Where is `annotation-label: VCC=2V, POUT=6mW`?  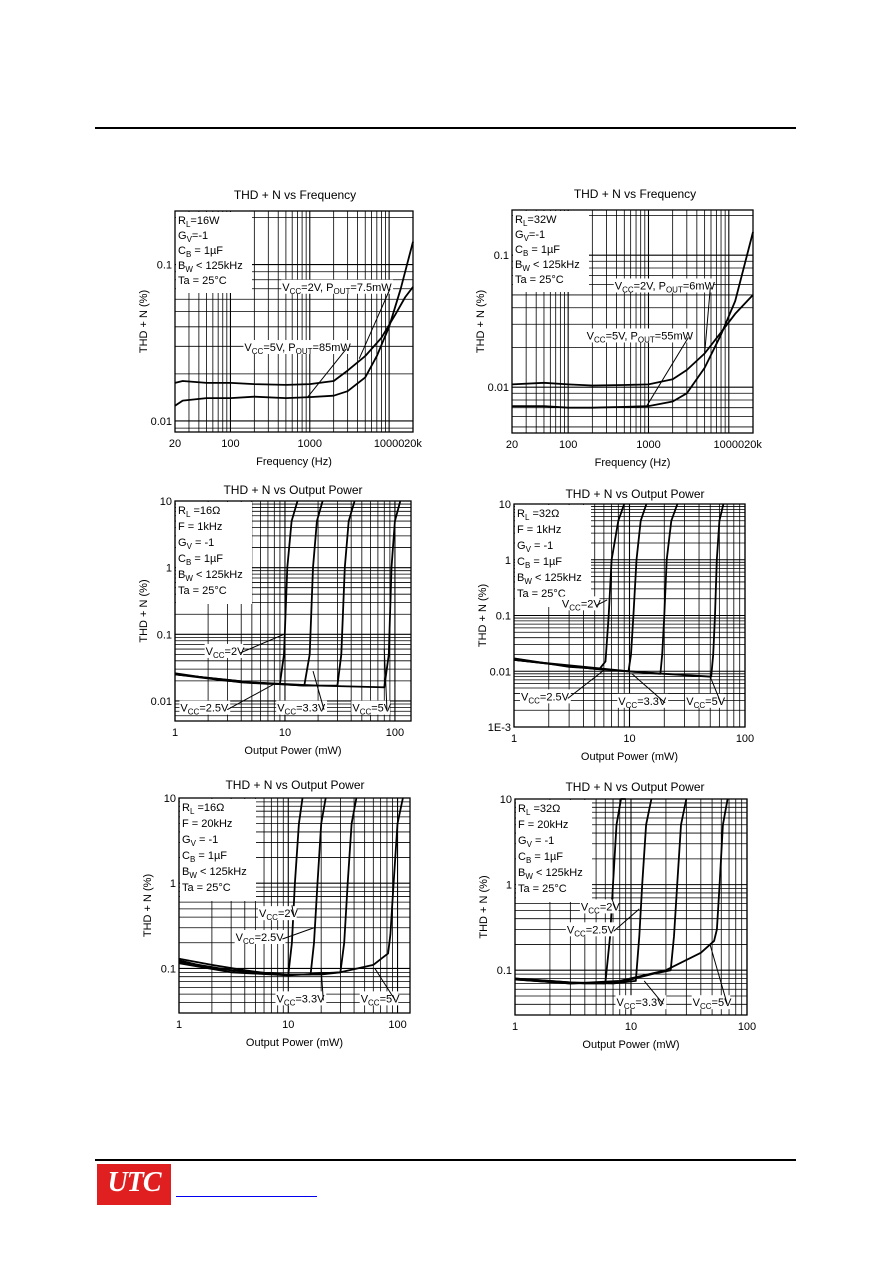
annotation-label: VCC=2V, POUT=6mW is located at coordinates (665, 287).